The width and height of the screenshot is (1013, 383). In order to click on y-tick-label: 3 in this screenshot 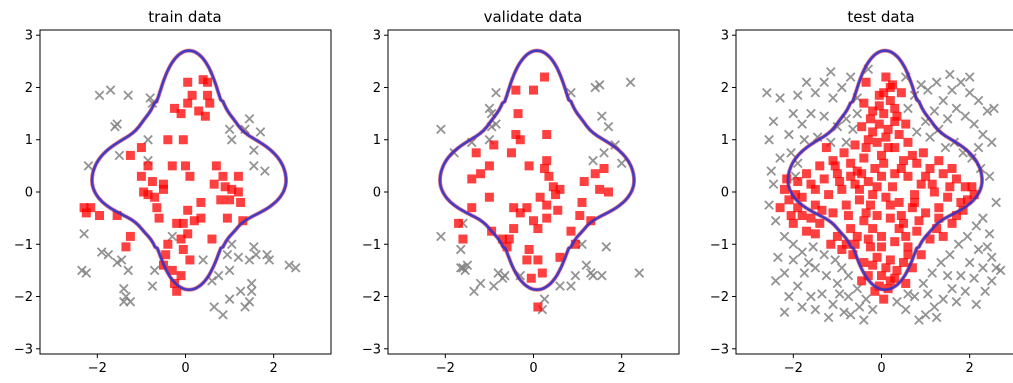, I will do `click(29, 36)`.